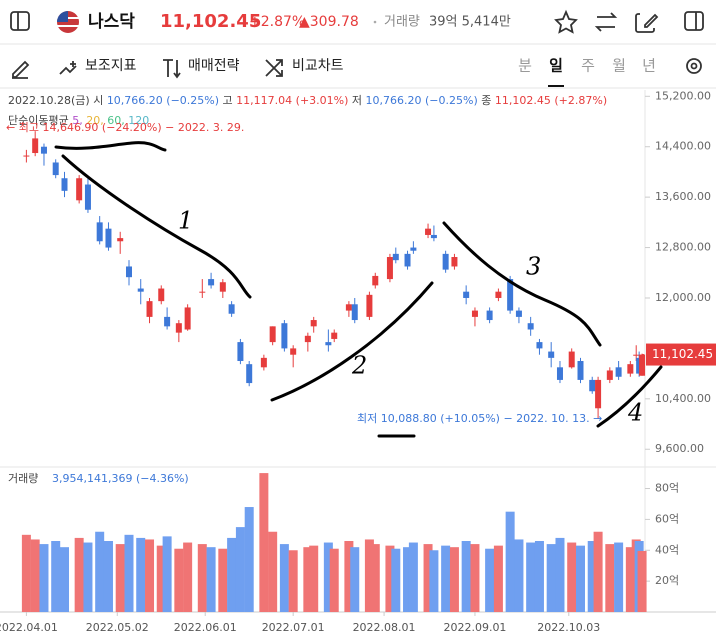  Describe the element at coordinates (649, 66) in the screenshot. I see `period-tab: 년` at that location.